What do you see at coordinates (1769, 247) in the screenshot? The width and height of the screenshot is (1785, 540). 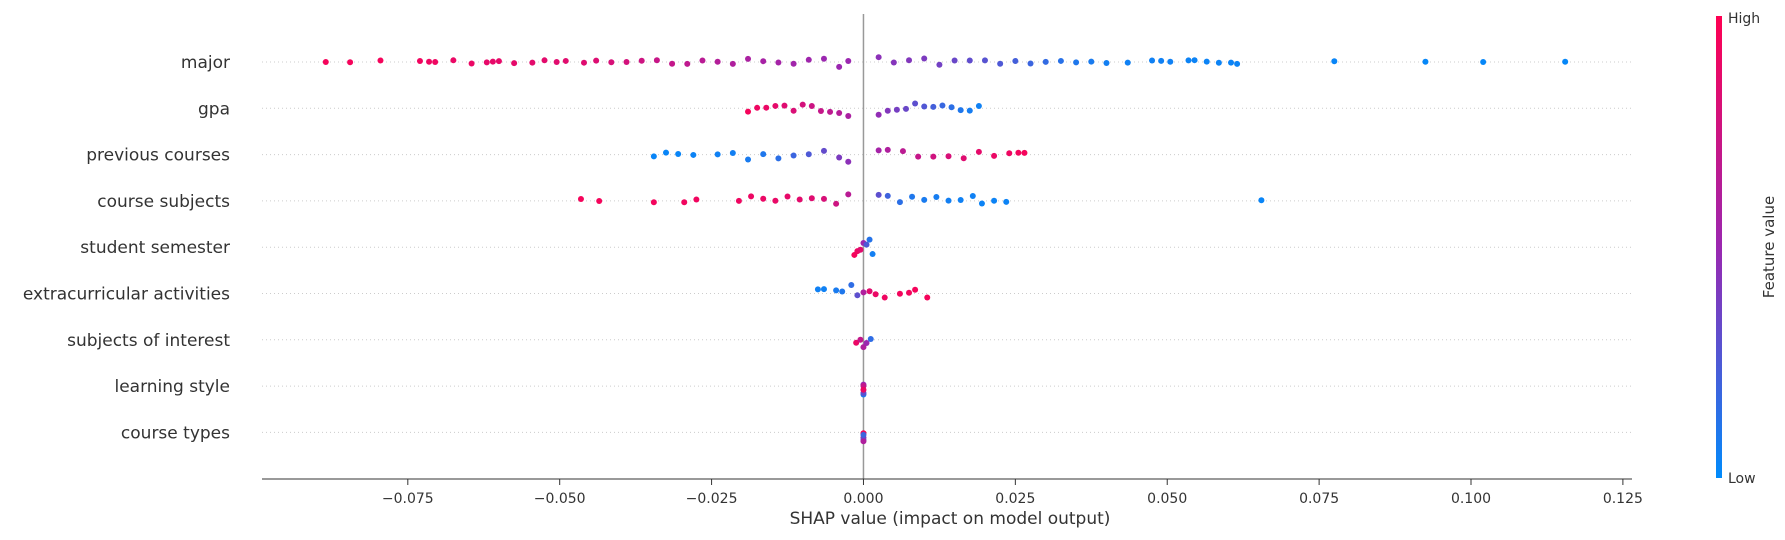 I see `colorbar-title: Feature value` at bounding box center [1769, 247].